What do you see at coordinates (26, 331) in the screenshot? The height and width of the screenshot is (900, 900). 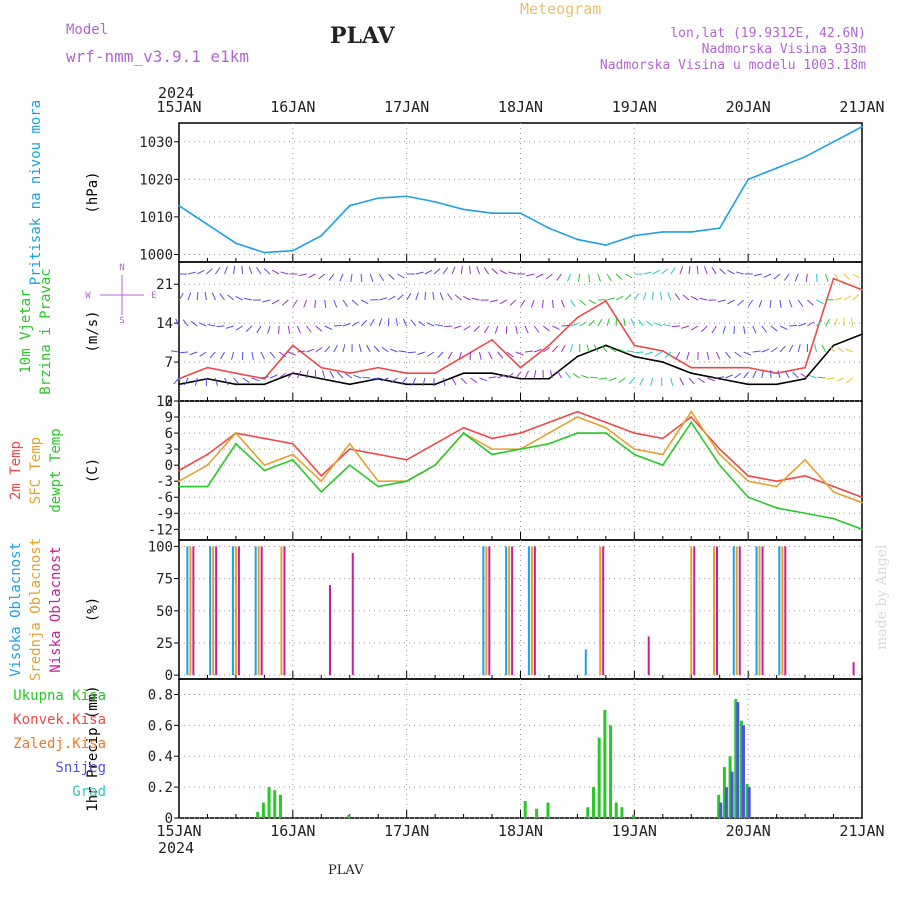 I see `legend-label: 10m Vjetar` at bounding box center [26, 331].